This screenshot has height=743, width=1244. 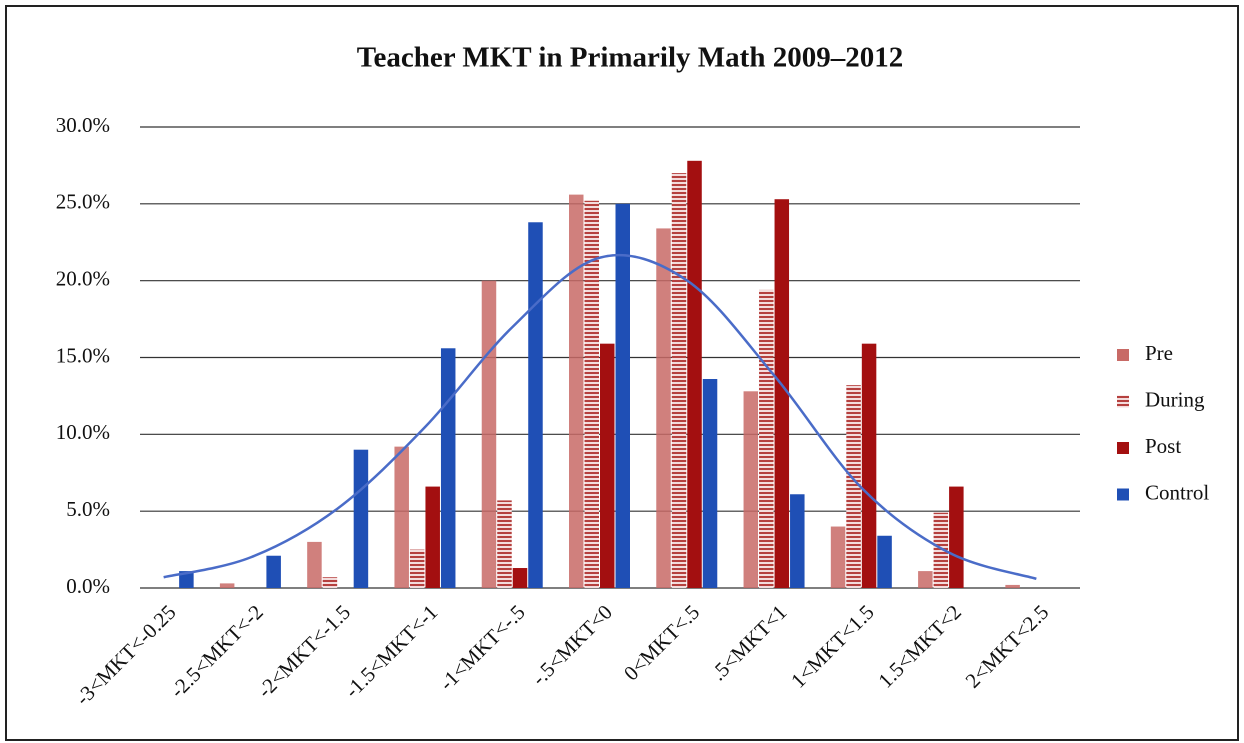 What do you see at coordinates (1175, 399) in the screenshot?
I see `legend-label: During` at bounding box center [1175, 399].